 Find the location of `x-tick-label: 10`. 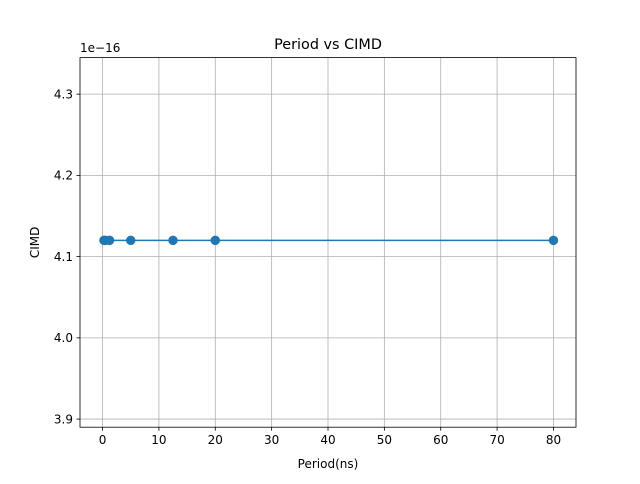

x-tick-label: 10 is located at coordinates (158, 440).